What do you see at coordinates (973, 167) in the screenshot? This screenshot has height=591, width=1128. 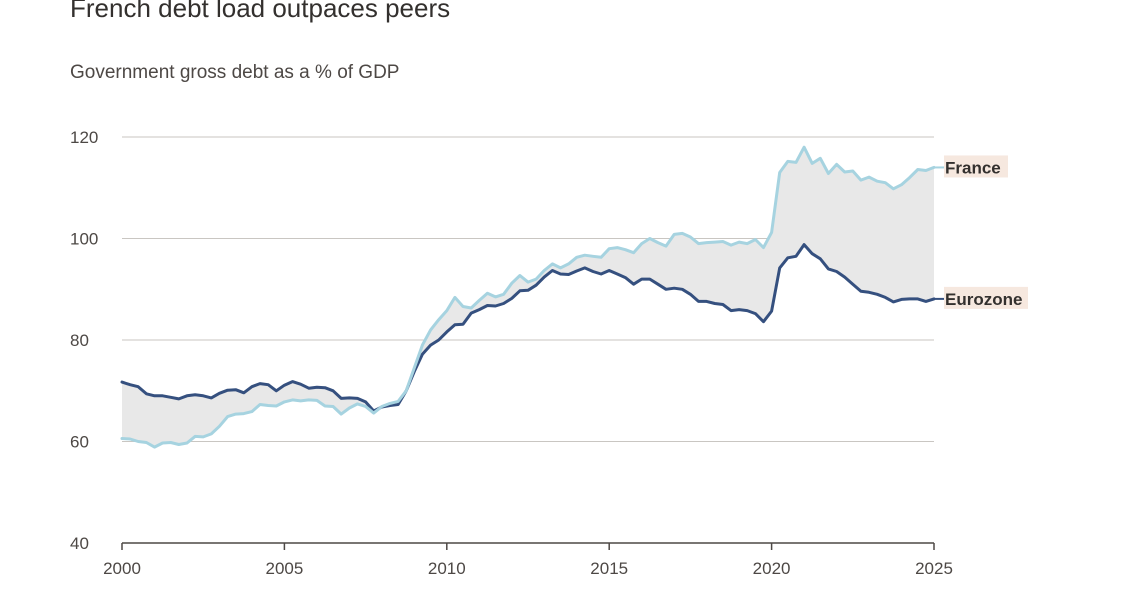 I see `series-label-france: France` at bounding box center [973, 167].